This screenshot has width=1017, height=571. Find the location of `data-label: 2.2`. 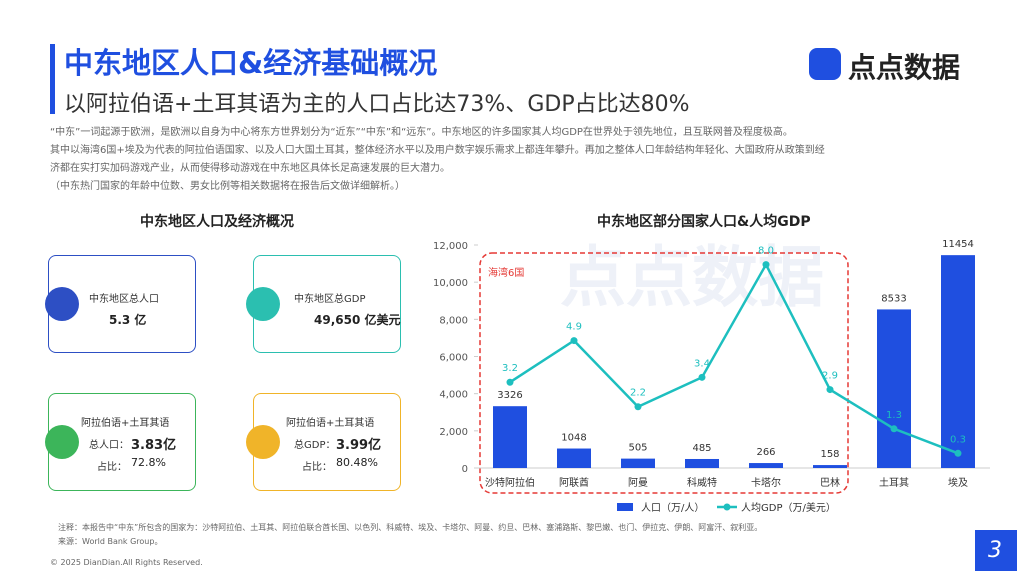

data-label: 2.2 is located at coordinates (638, 393).